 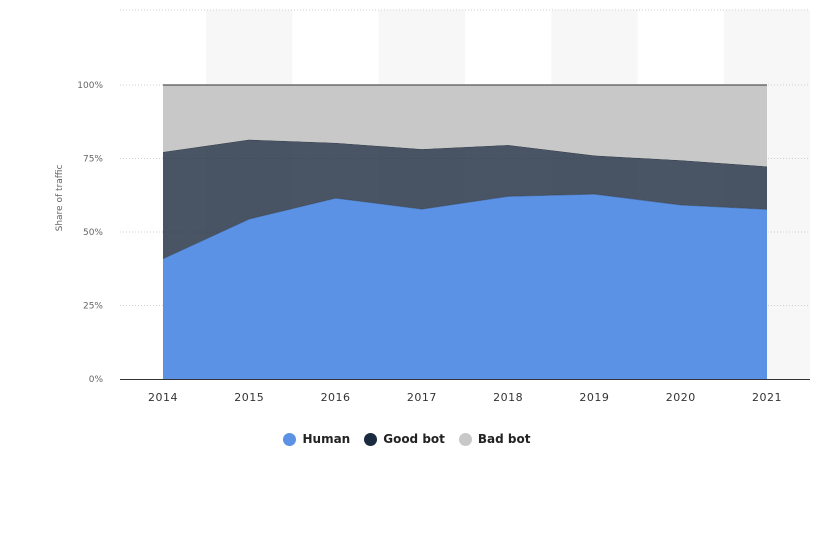 I want to click on x-axis-tick-labels: 2014 2015 2016 2017 2018 2019 2020 2021, so click(x=465, y=397).